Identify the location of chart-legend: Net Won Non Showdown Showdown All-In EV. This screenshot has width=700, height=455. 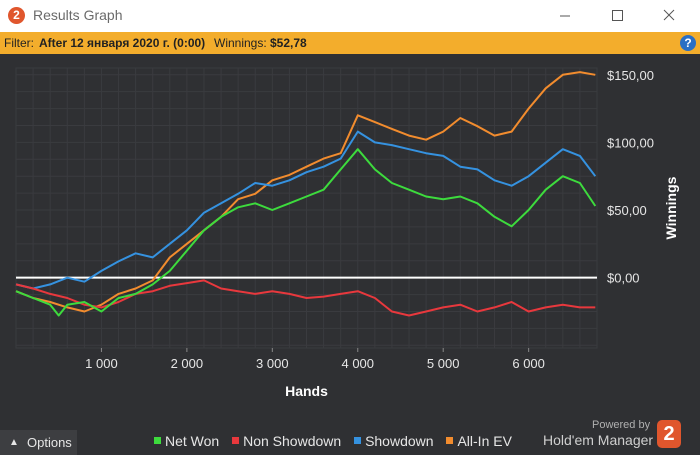
(337, 441).